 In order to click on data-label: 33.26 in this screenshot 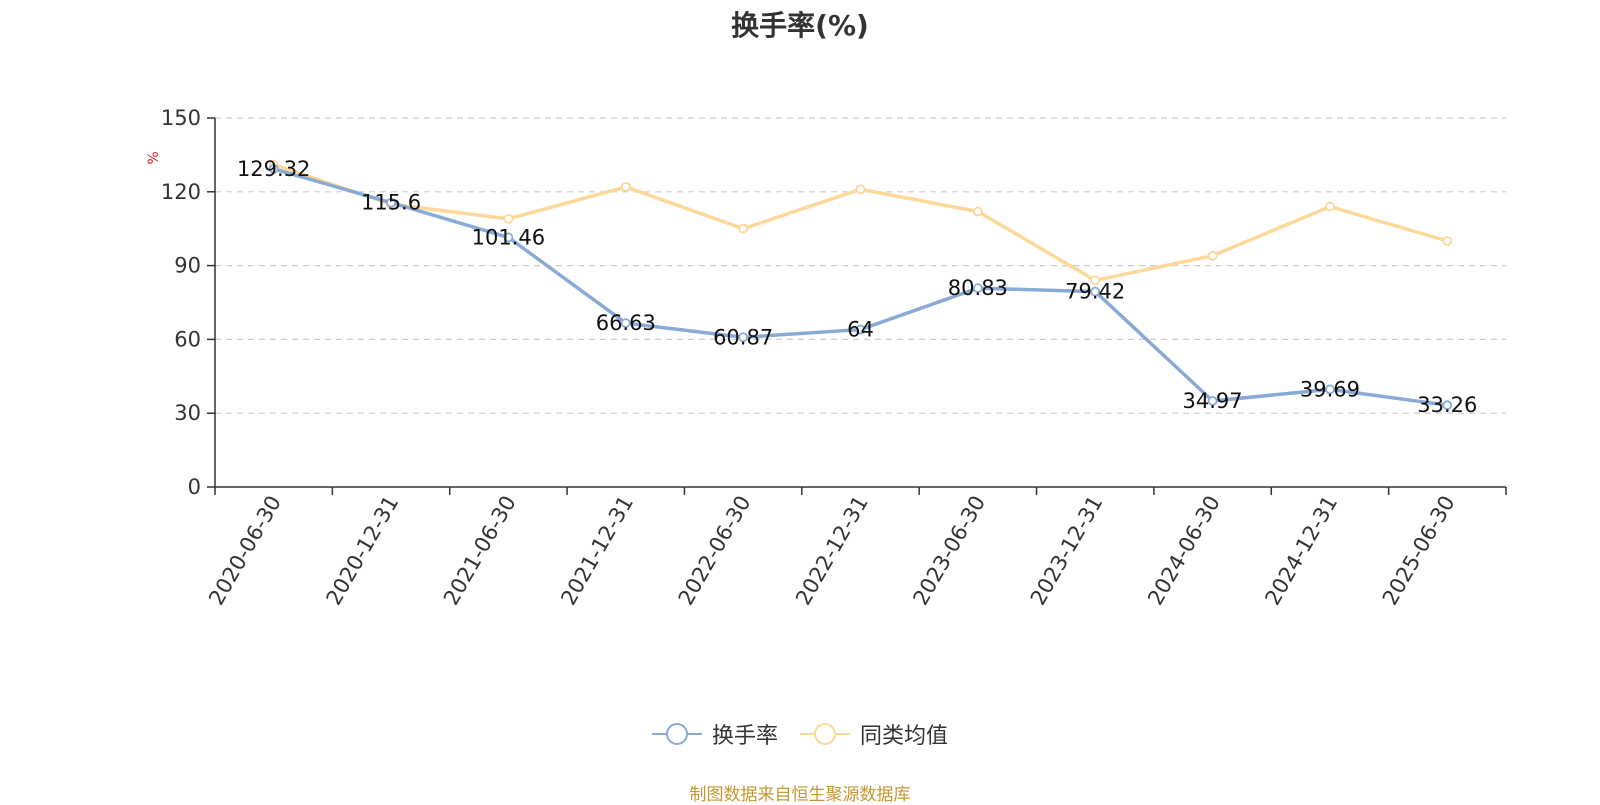, I will do `click(1447, 405)`.